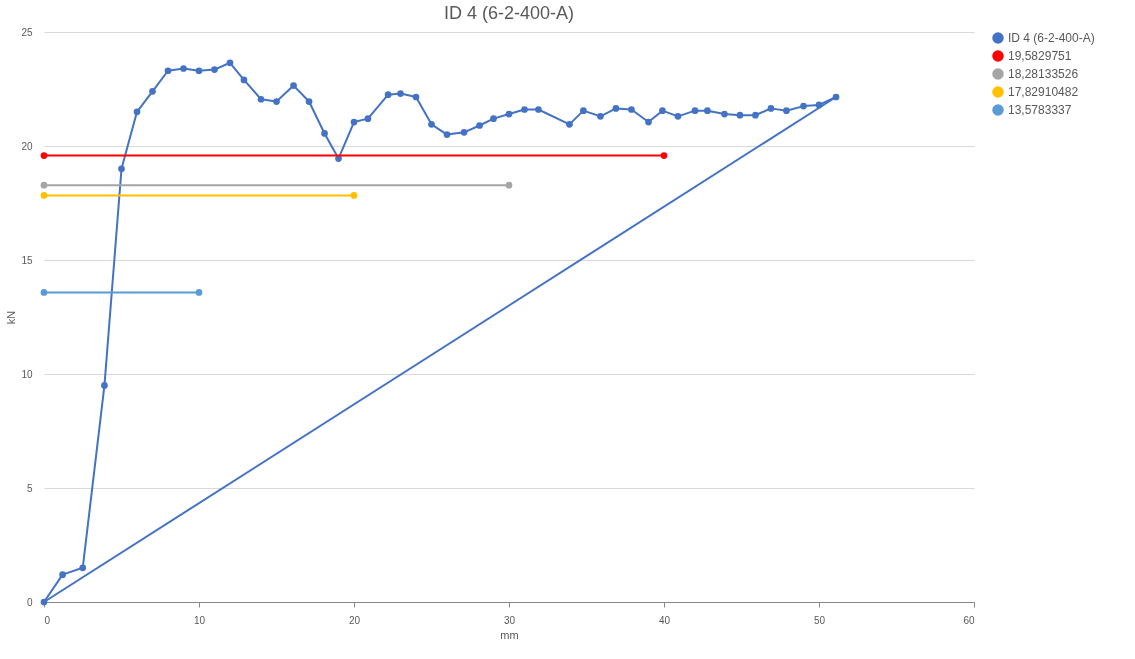  Describe the element at coordinates (27, 260) in the screenshot. I see `y-tick-label: 15` at that location.